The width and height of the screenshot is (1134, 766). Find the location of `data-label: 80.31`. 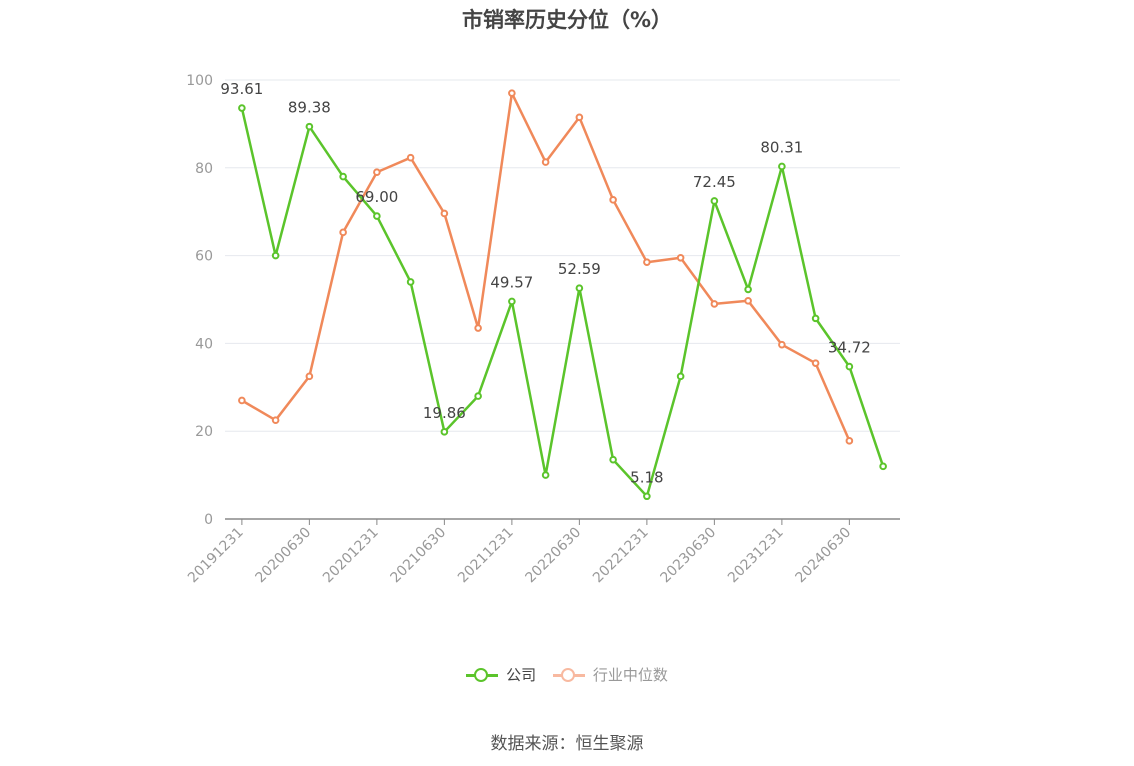

data-label: 80.31 is located at coordinates (781, 147).